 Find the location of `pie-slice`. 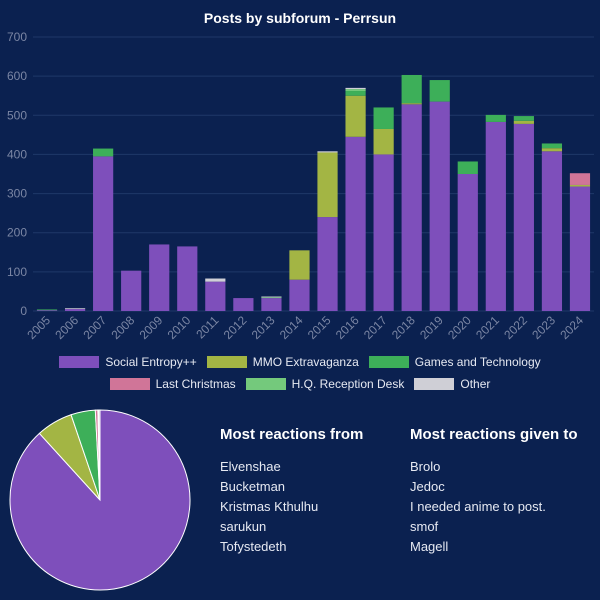

pie-slice is located at coordinates (99, 455).